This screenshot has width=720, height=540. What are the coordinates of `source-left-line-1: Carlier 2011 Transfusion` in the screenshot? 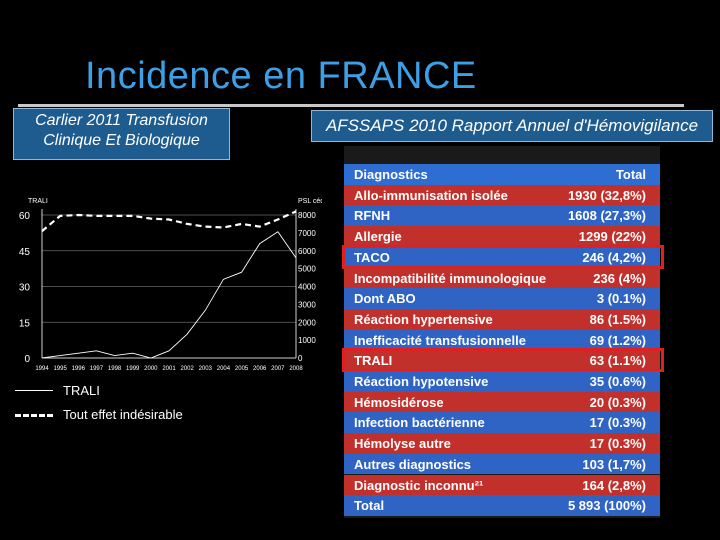 It's located at (121, 120).